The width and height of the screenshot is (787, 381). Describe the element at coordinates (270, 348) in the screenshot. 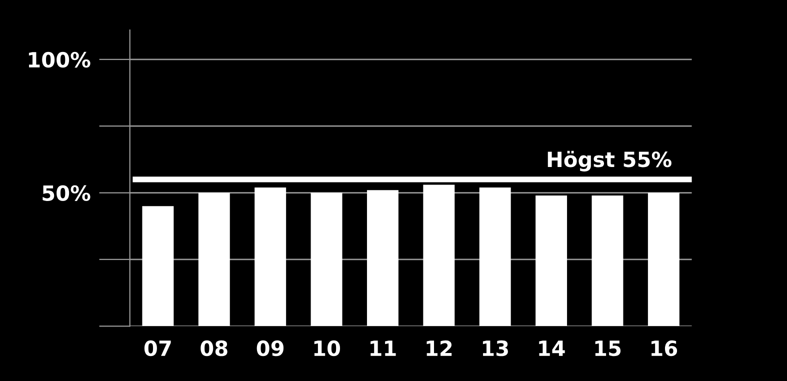

I see `x-tick-label: 09` at that location.